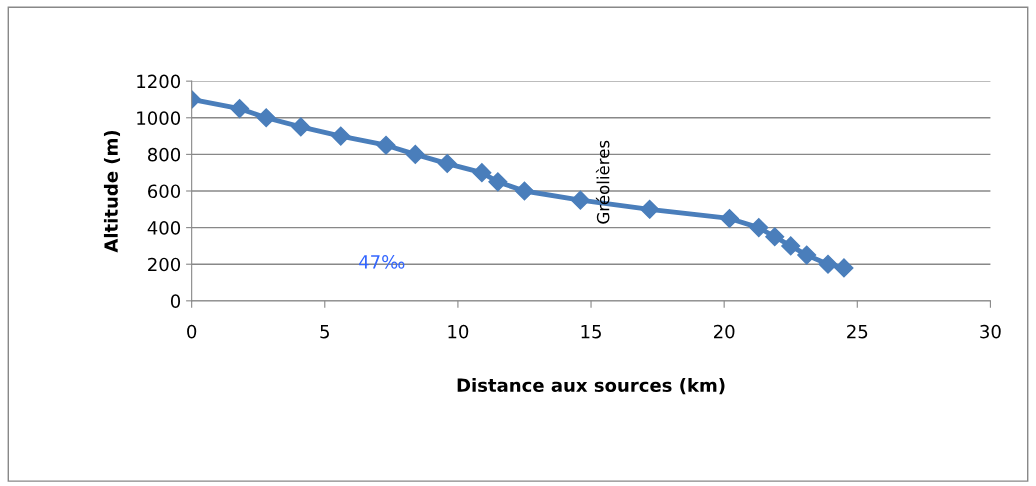  I want to click on y-tick-label: 600, so click(164, 191).